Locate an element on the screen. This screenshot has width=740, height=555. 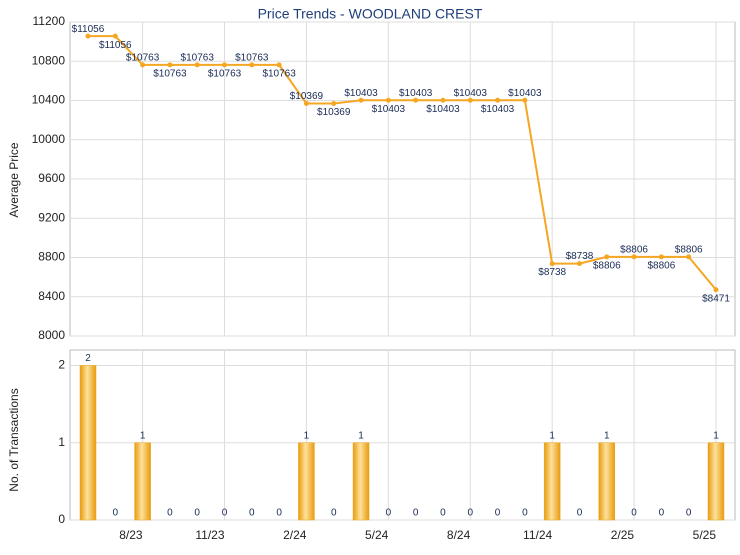
y-tick-label: 9200 is located at coordinates (51, 217).